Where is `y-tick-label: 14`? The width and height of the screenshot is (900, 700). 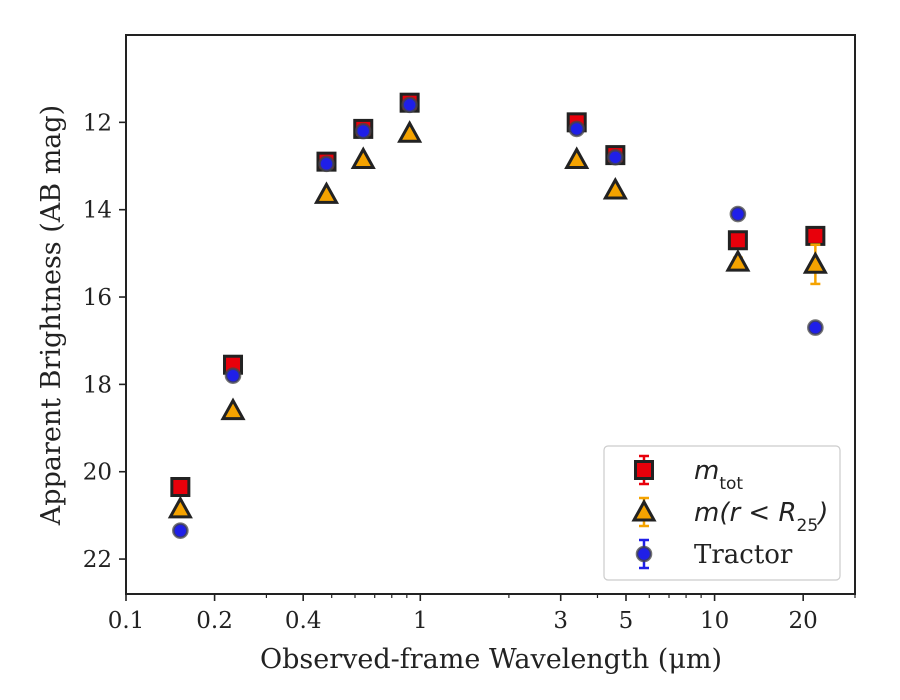
y-tick-label: 14 is located at coordinates (97, 211).